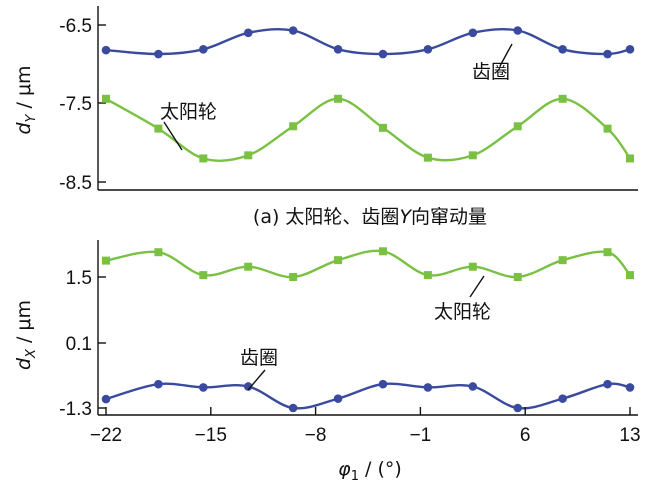 The image size is (650, 486). Describe the element at coordinates (316, 435) in the screenshot. I see `xtick-label: −8` at that location.